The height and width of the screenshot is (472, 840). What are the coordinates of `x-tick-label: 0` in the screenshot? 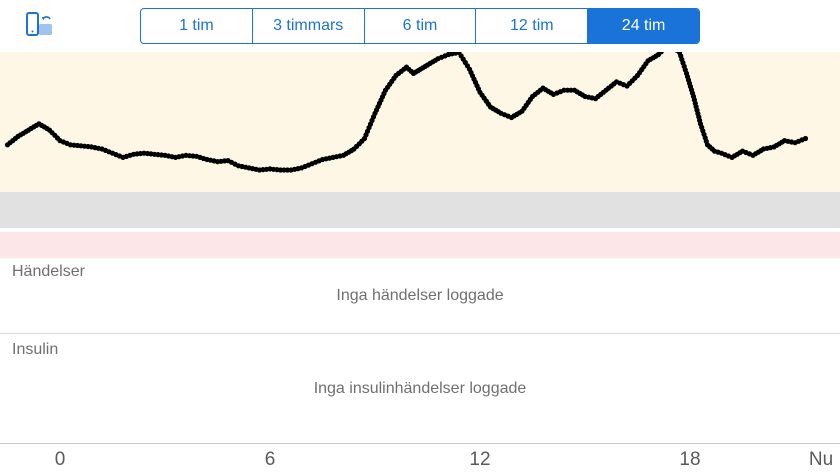 It's located at (60, 459).